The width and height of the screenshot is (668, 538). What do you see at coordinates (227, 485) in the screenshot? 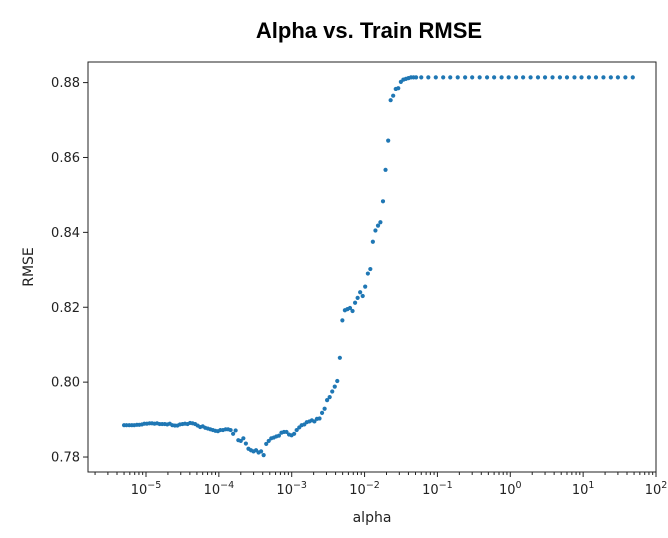
I see `x-tick-exponent: −4` at bounding box center [227, 485].